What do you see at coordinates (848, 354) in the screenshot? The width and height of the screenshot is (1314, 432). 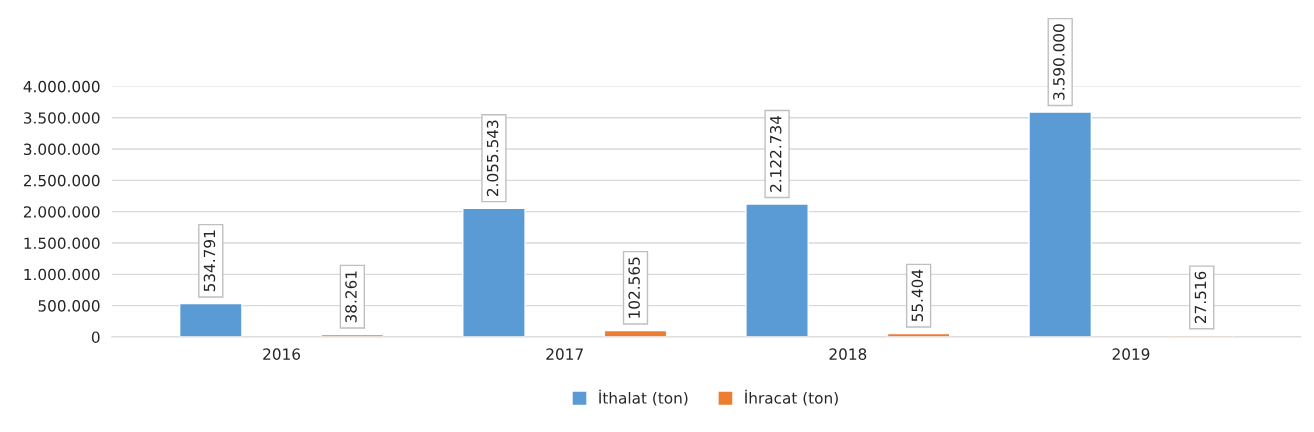 I see `x-tick-label: 2018` at bounding box center [848, 354].